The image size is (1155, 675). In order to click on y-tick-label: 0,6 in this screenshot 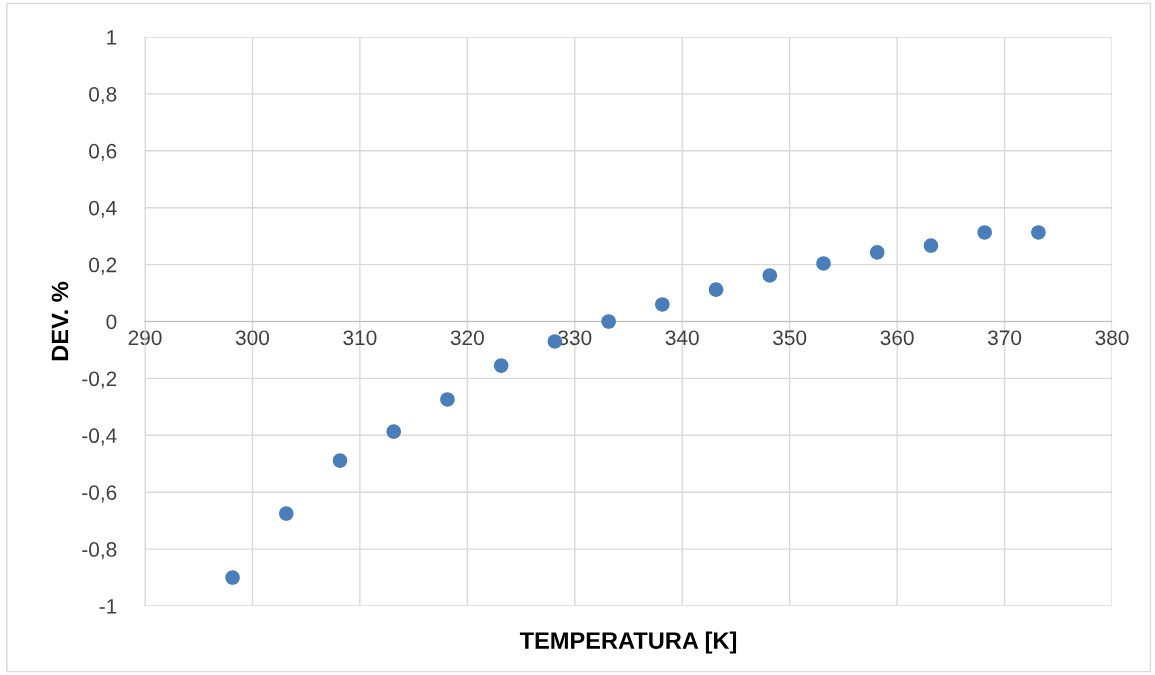, I will do `click(103, 152)`.